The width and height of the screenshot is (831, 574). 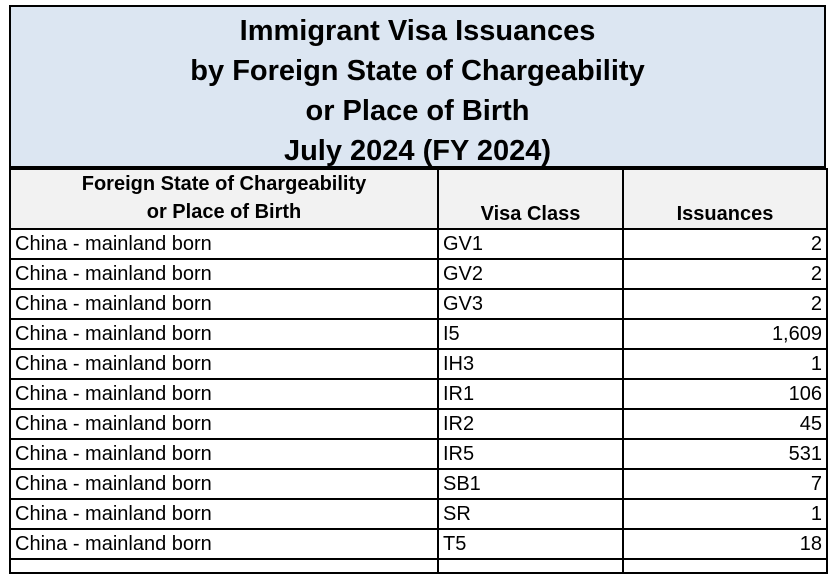 What do you see at coordinates (530, 514) in the screenshot?
I see `cell-visa-class: SR` at bounding box center [530, 514].